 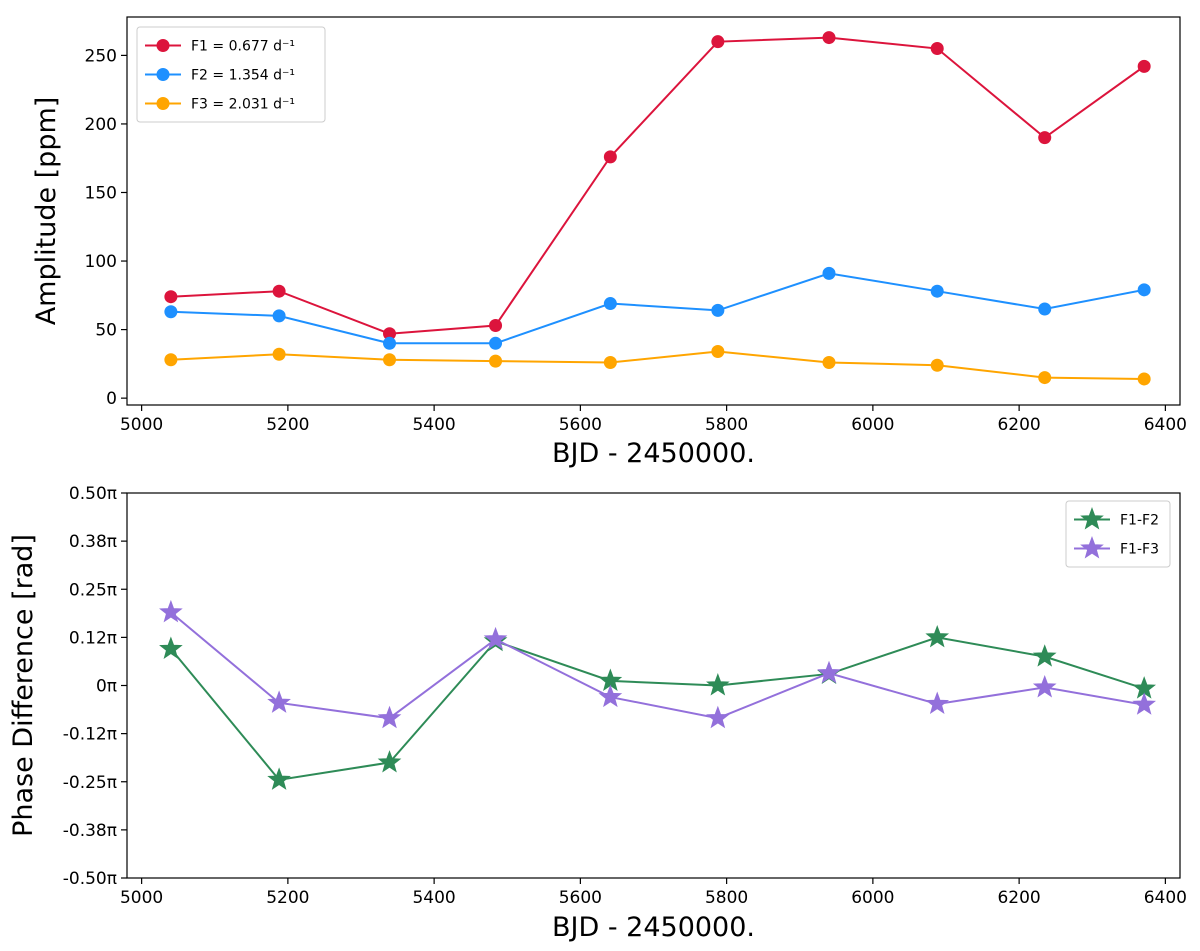 I want to click on legend-item: F1-F2, so click(x=1116, y=518).